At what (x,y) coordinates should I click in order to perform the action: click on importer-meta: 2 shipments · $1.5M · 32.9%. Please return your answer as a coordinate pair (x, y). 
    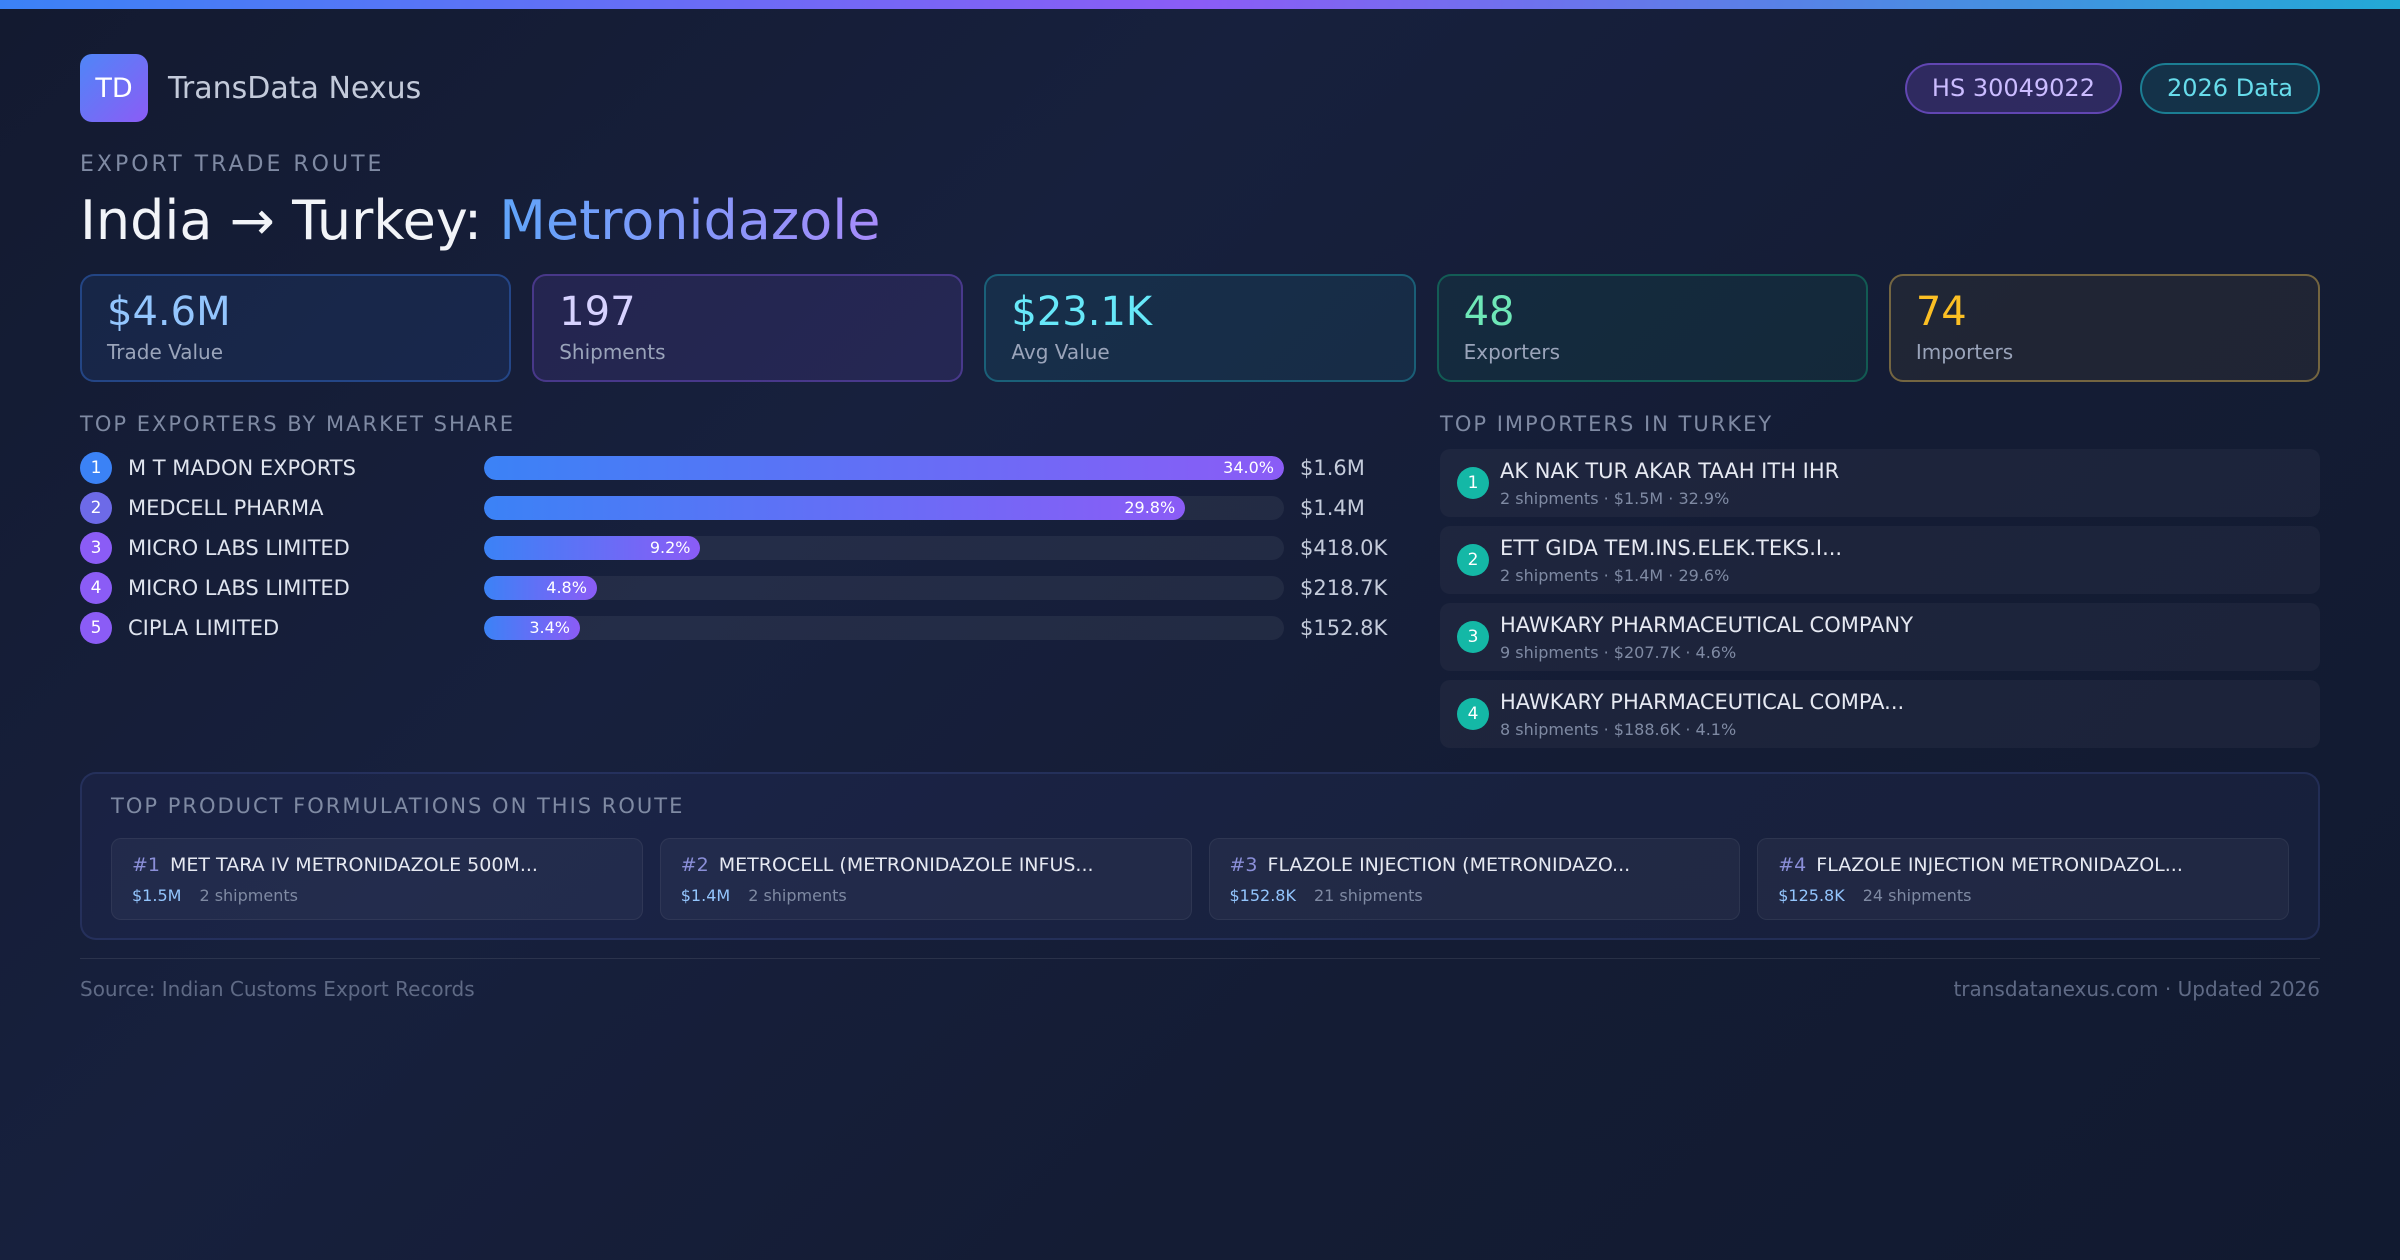
    Looking at the image, I should click on (1615, 499).